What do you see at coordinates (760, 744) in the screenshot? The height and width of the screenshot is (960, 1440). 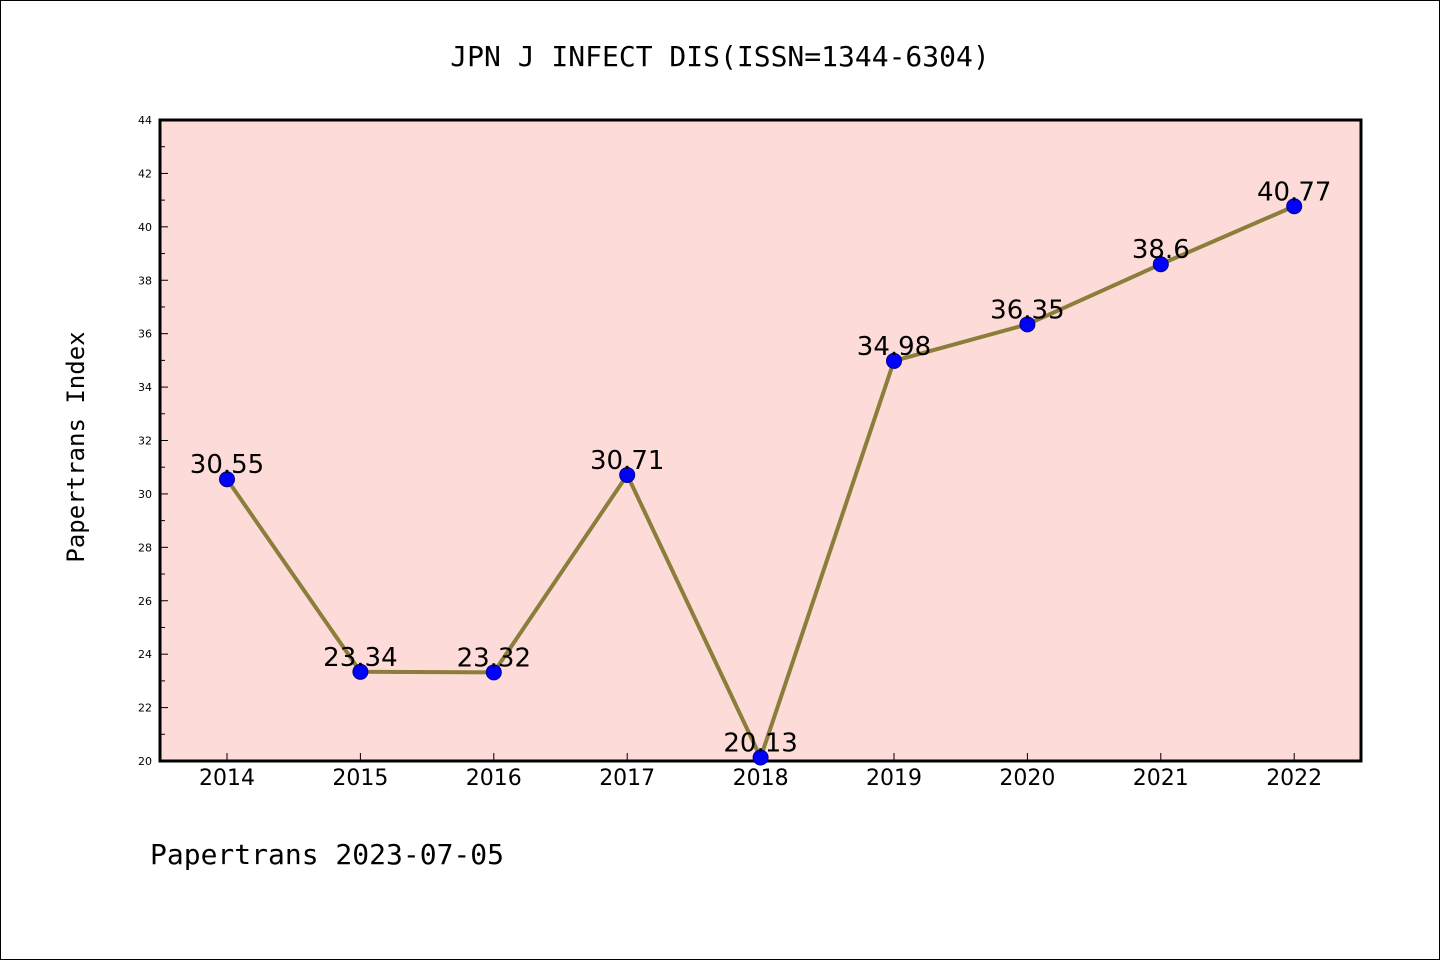 I see `data-label: 20.13` at bounding box center [760, 744].